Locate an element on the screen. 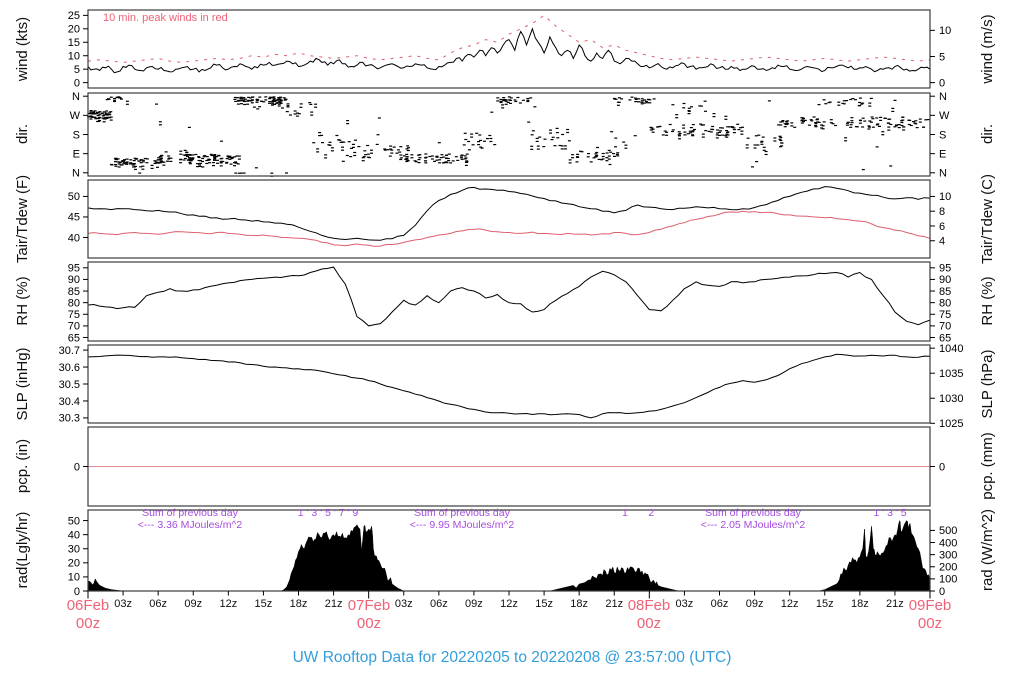 The height and width of the screenshot is (700, 1024). ytick-label-left: 65 is located at coordinates (74, 338).